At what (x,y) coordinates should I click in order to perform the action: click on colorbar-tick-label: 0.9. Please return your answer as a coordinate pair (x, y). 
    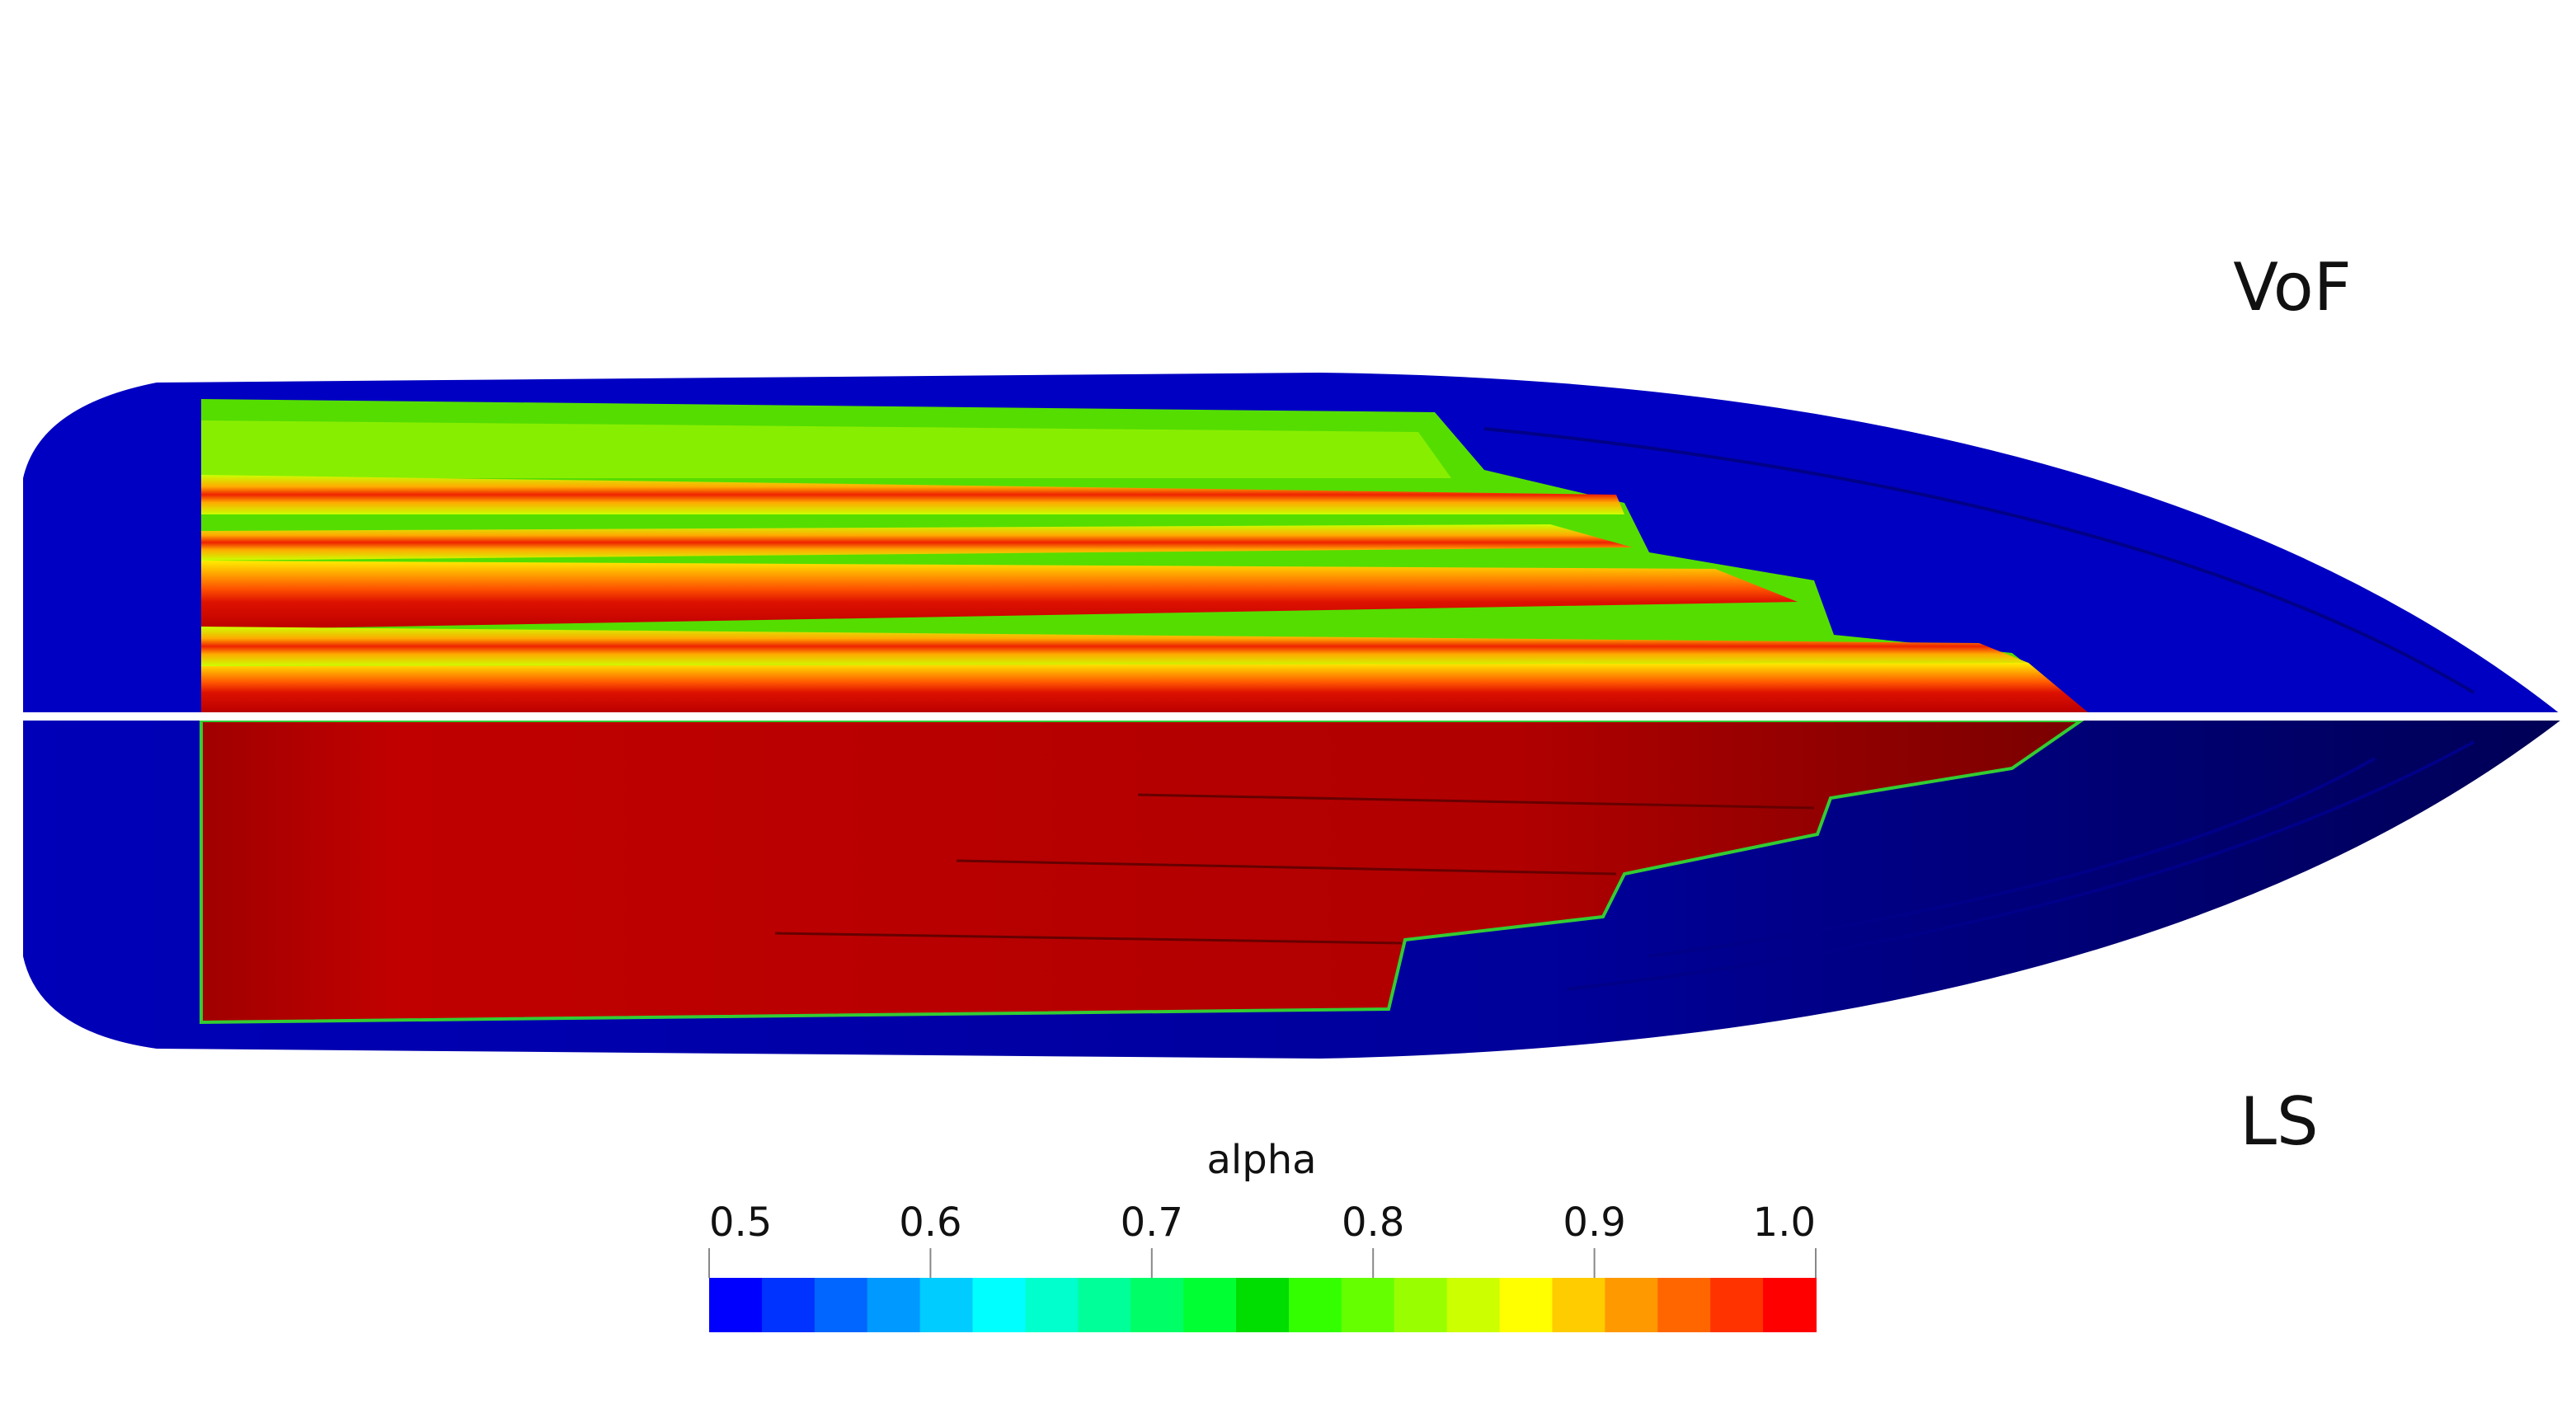
    Looking at the image, I should click on (1594, 1223).